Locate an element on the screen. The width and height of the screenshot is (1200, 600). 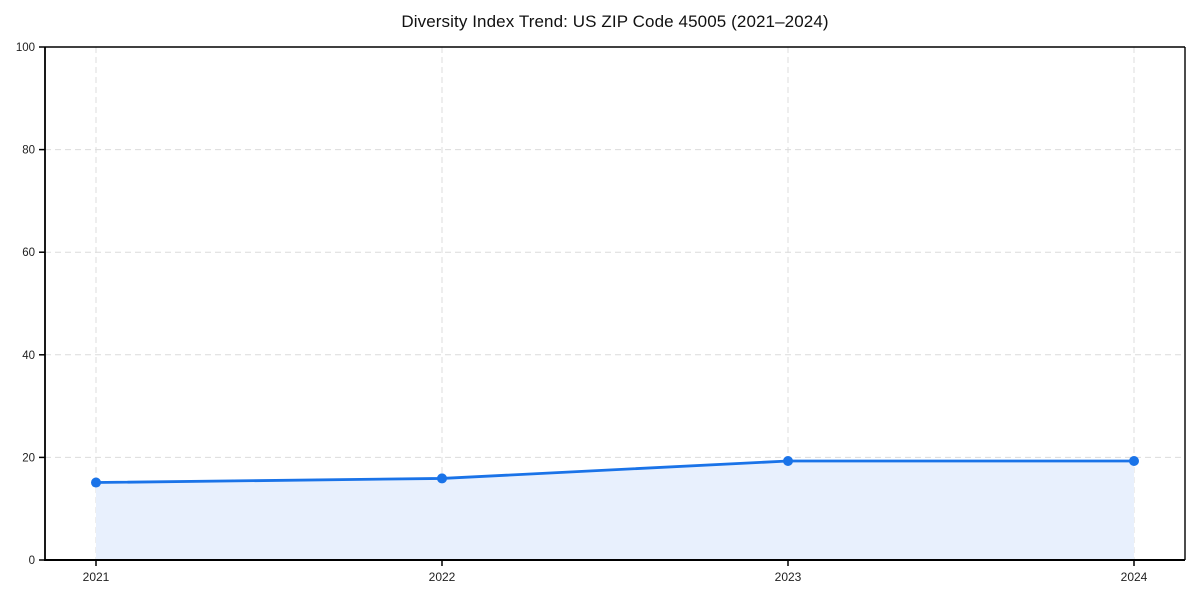
data-point-2023 is located at coordinates (788, 460).